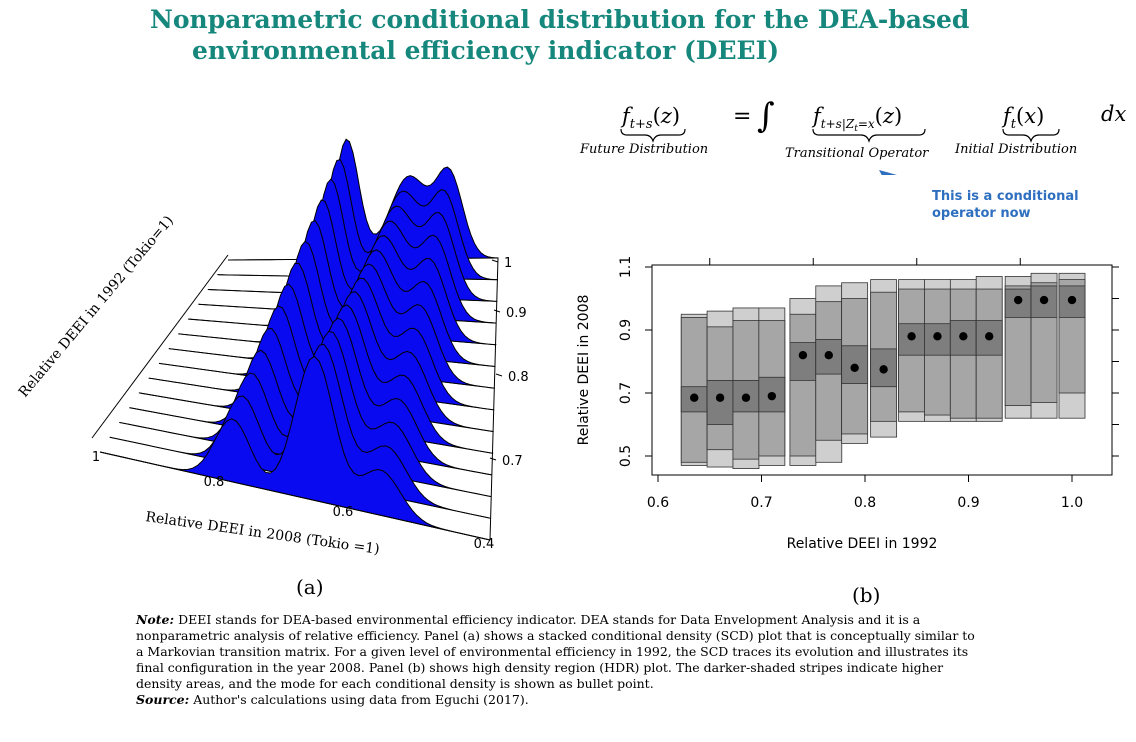  What do you see at coordinates (295, 397) in the screenshot?
I see `panel-a-axes` at bounding box center [295, 397].